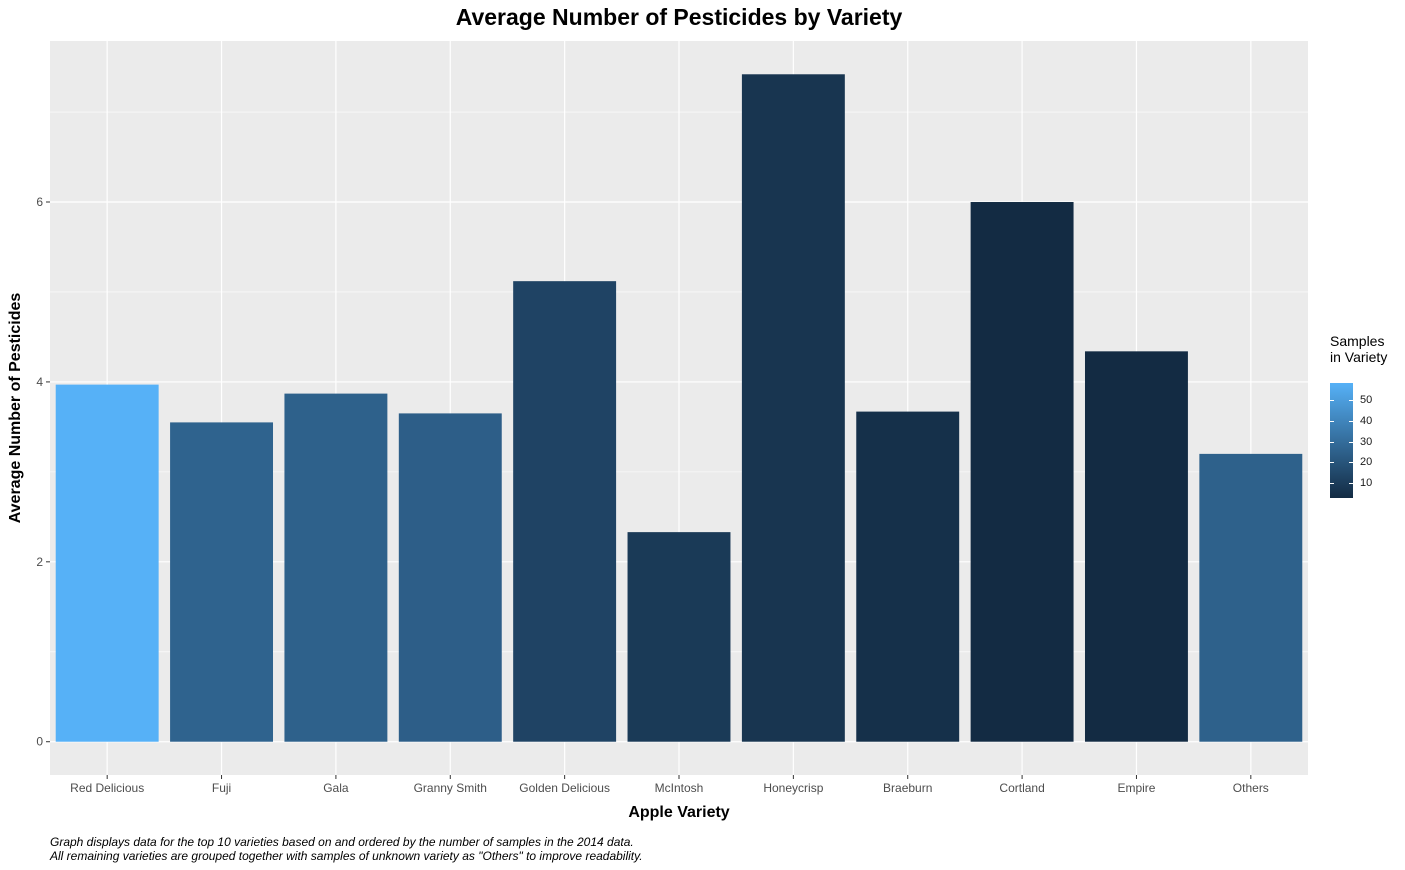  What do you see at coordinates (564, 788) in the screenshot?
I see `x-tick-label: Golden Delicious` at bounding box center [564, 788].